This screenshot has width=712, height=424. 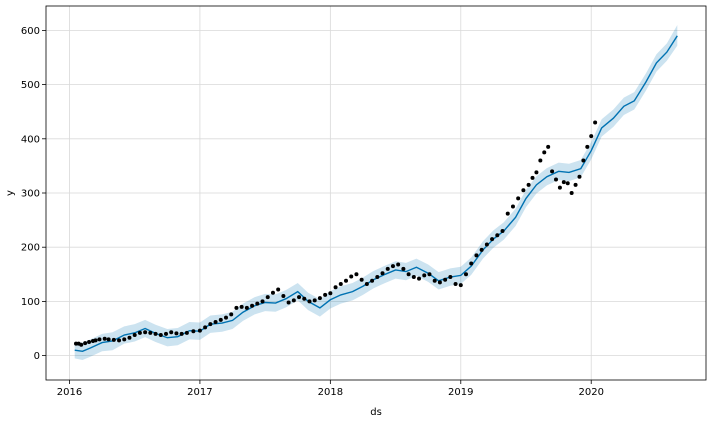 I want to click on y-tick-label: 0, so click(x=37, y=356).